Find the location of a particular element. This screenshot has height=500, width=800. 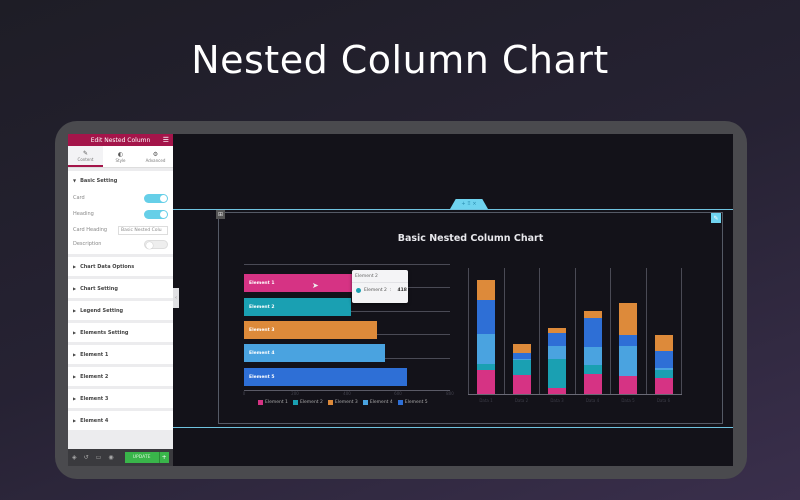

menu-icon: ☰ is located at coordinates (165, 140).